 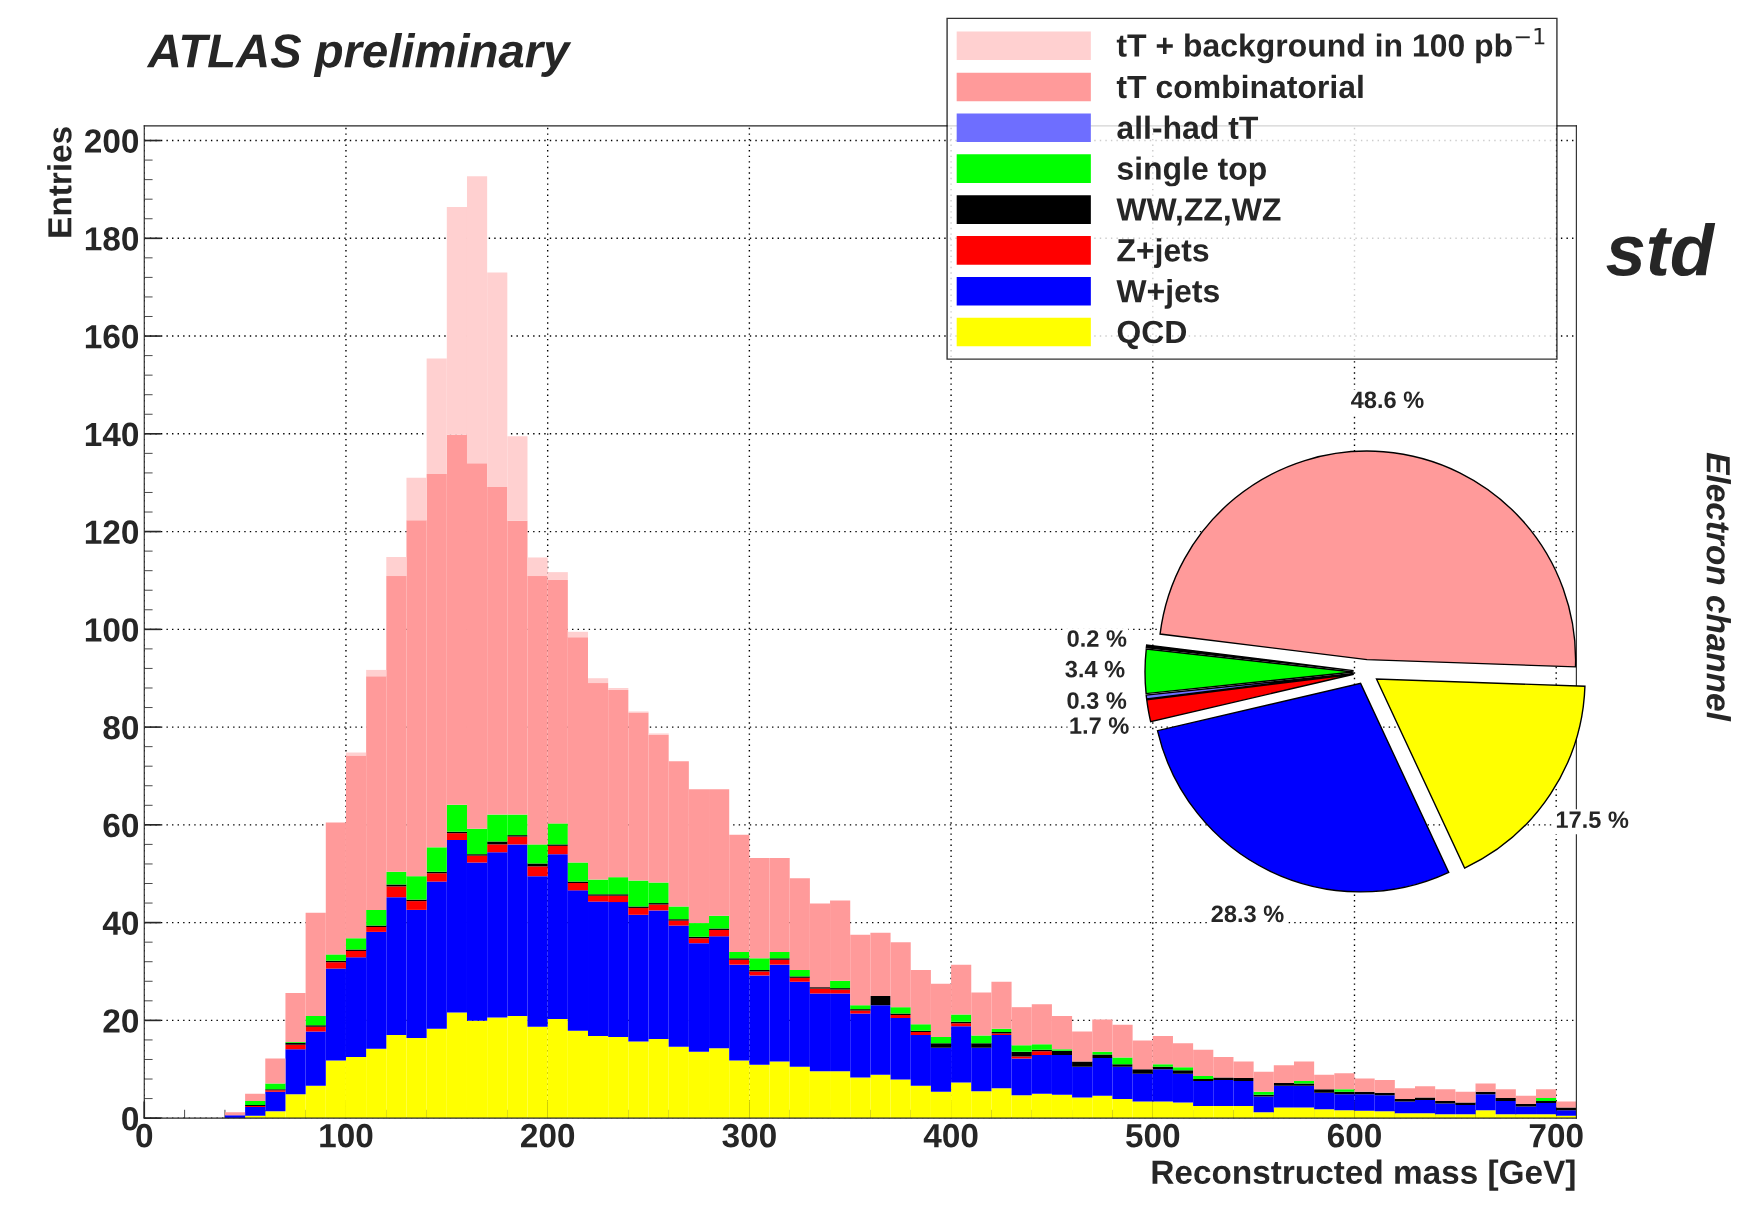 What do you see at coordinates (1097, 638) in the screenshot?
I see `data-label: 0.2 %` at bounding box center [1097, 638].